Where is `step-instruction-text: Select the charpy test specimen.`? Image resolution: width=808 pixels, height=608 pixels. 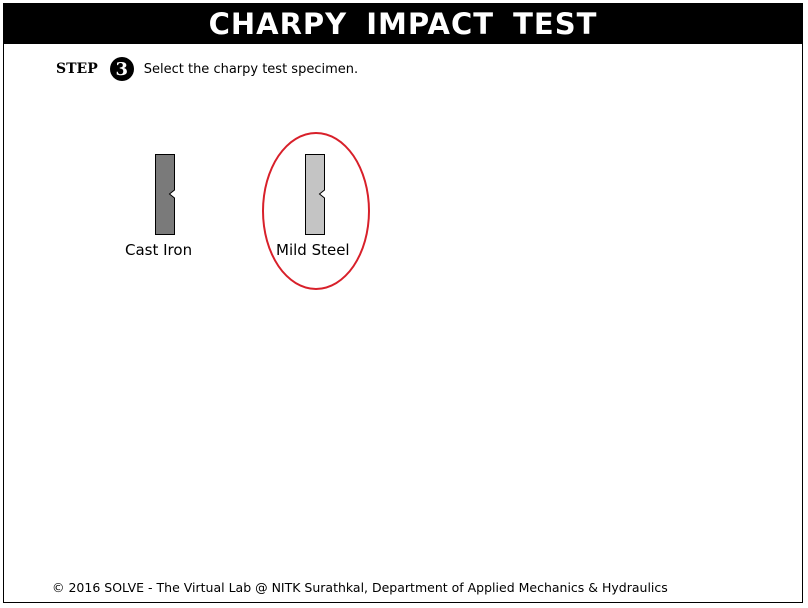
step-instruction-text: Select the charpy test specimen. is located at coordinates (251, 69).